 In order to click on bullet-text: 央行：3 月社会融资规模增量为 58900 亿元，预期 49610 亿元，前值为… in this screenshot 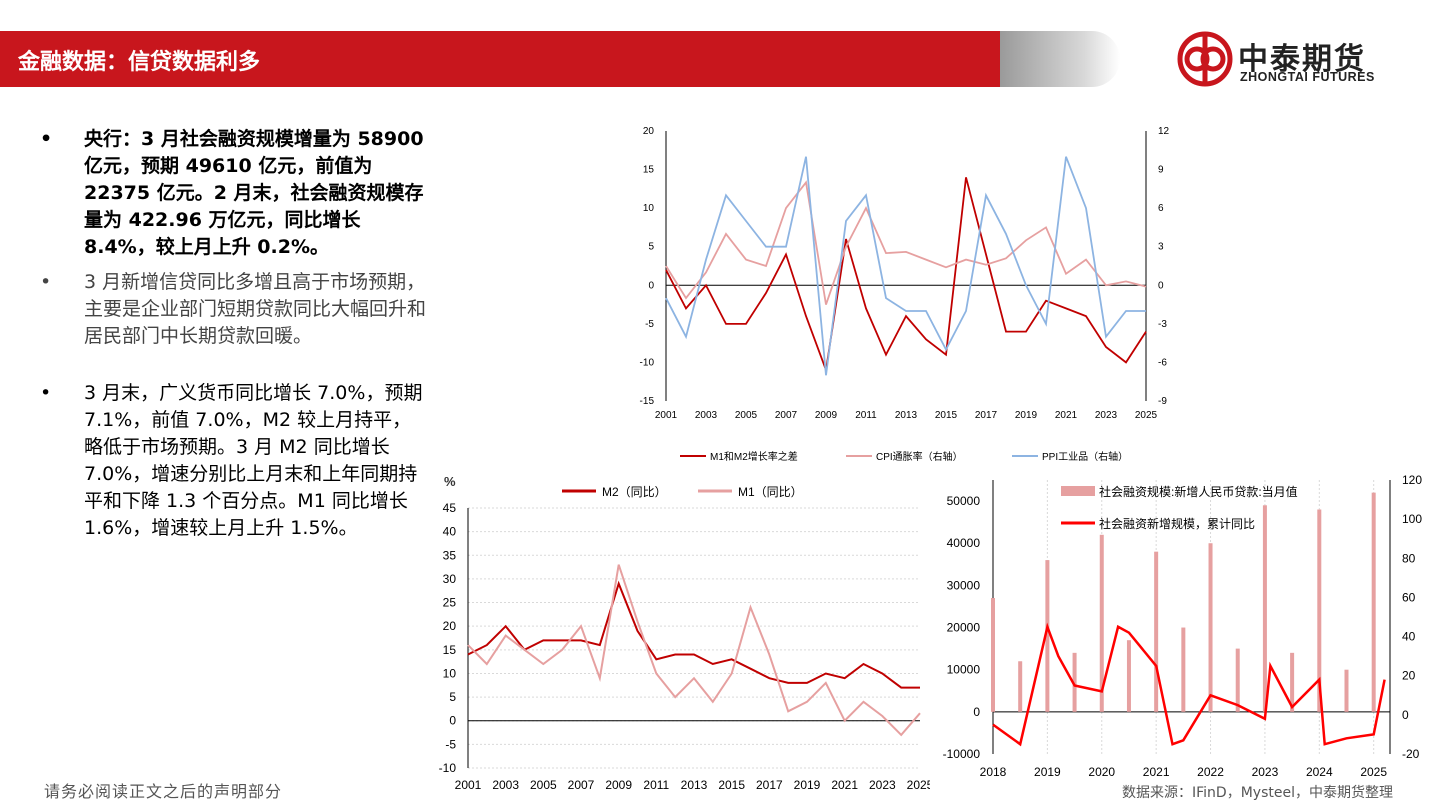, I will do `click(254, 193)`.